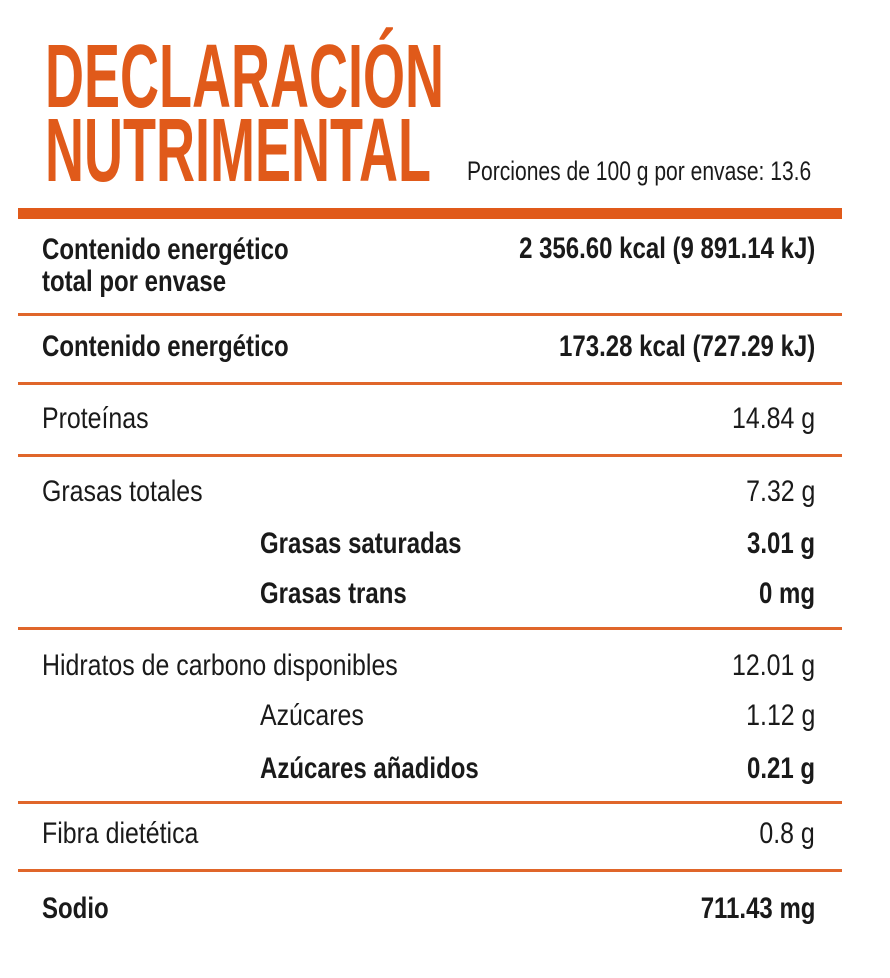 The width and height of the screenshot is (890, 978). What do you see at coordinates (686, 346) in the screenshot?
I see `row-value: 173.28 kcal (727.29 kJ)` at bounding box center [686, 346].